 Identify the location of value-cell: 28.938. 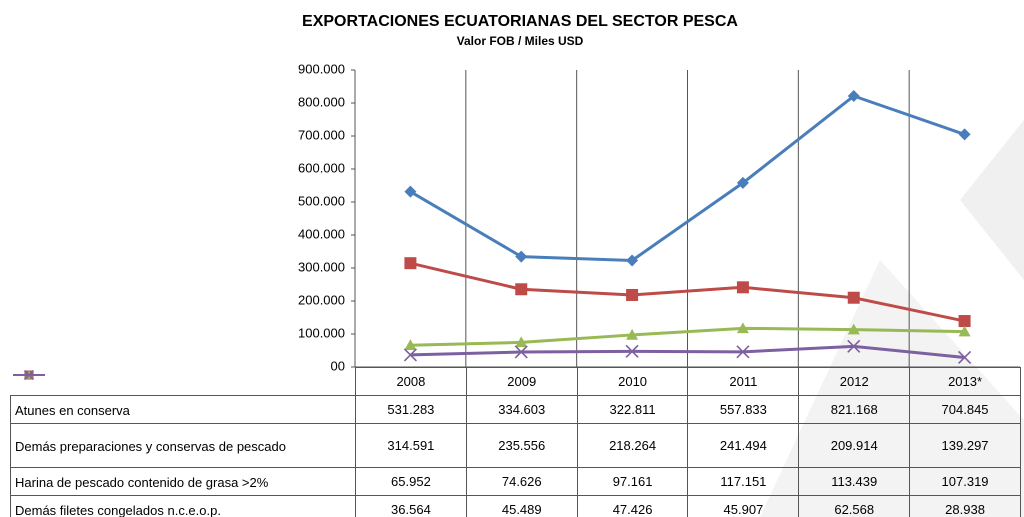
(965, 506).